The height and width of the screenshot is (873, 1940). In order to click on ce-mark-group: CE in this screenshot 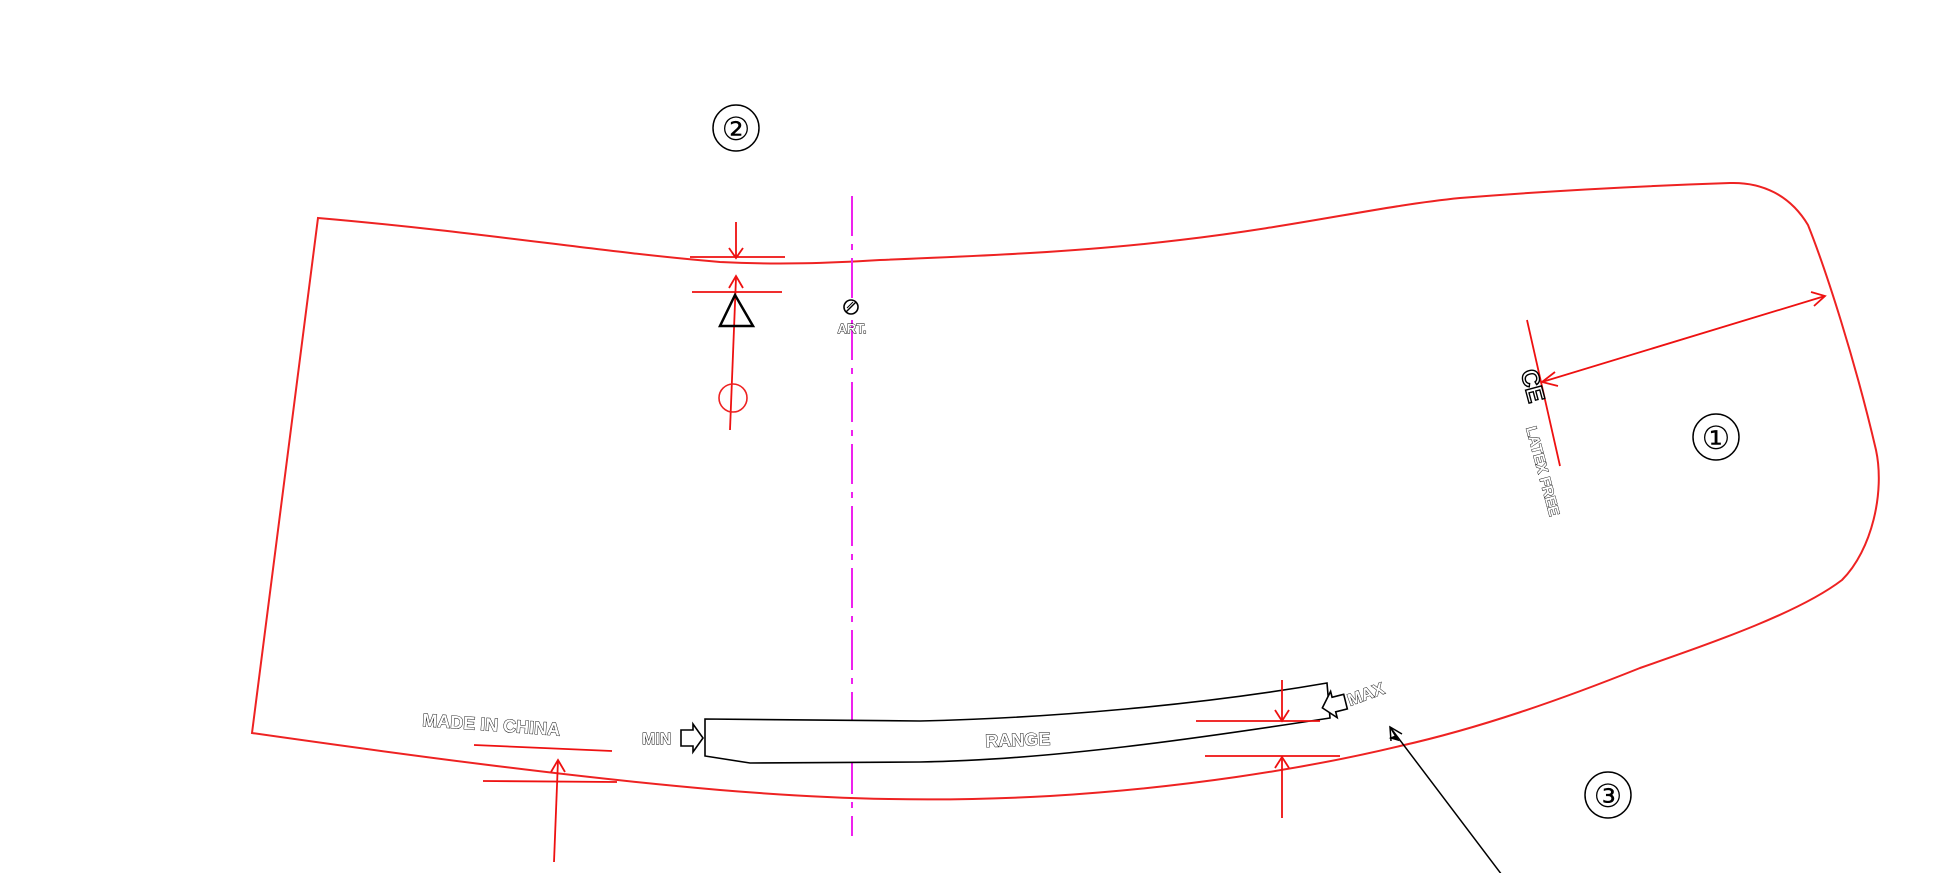, I will do `click(1532, 386)`.